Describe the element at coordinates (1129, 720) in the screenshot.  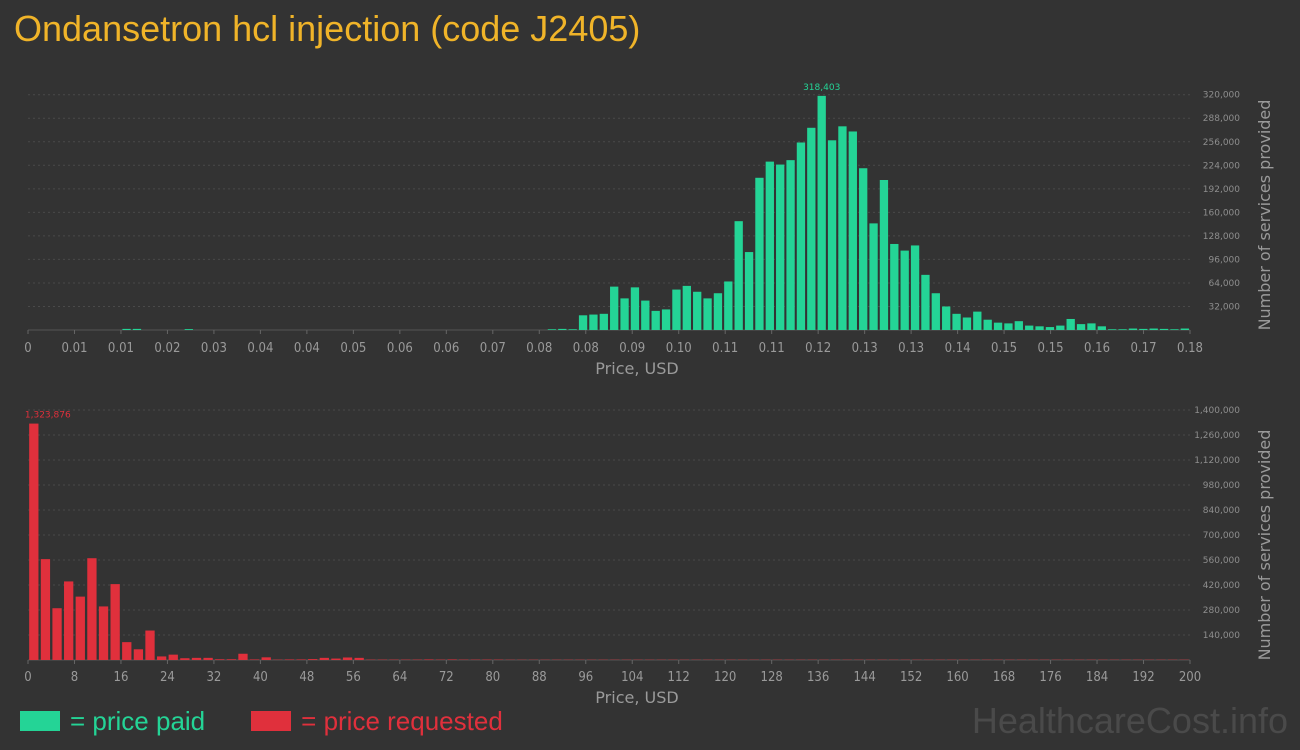
I see `watermark: HealthcareCost.info` at that location.